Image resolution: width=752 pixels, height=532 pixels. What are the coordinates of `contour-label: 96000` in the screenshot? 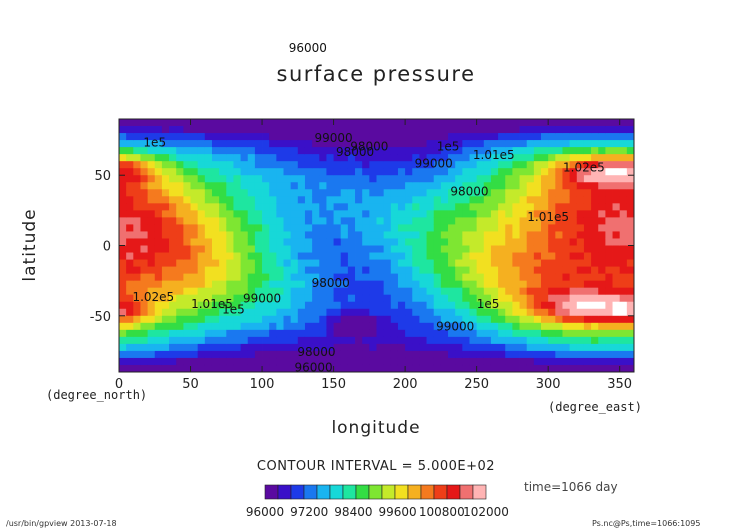 It's located at (313, 367).